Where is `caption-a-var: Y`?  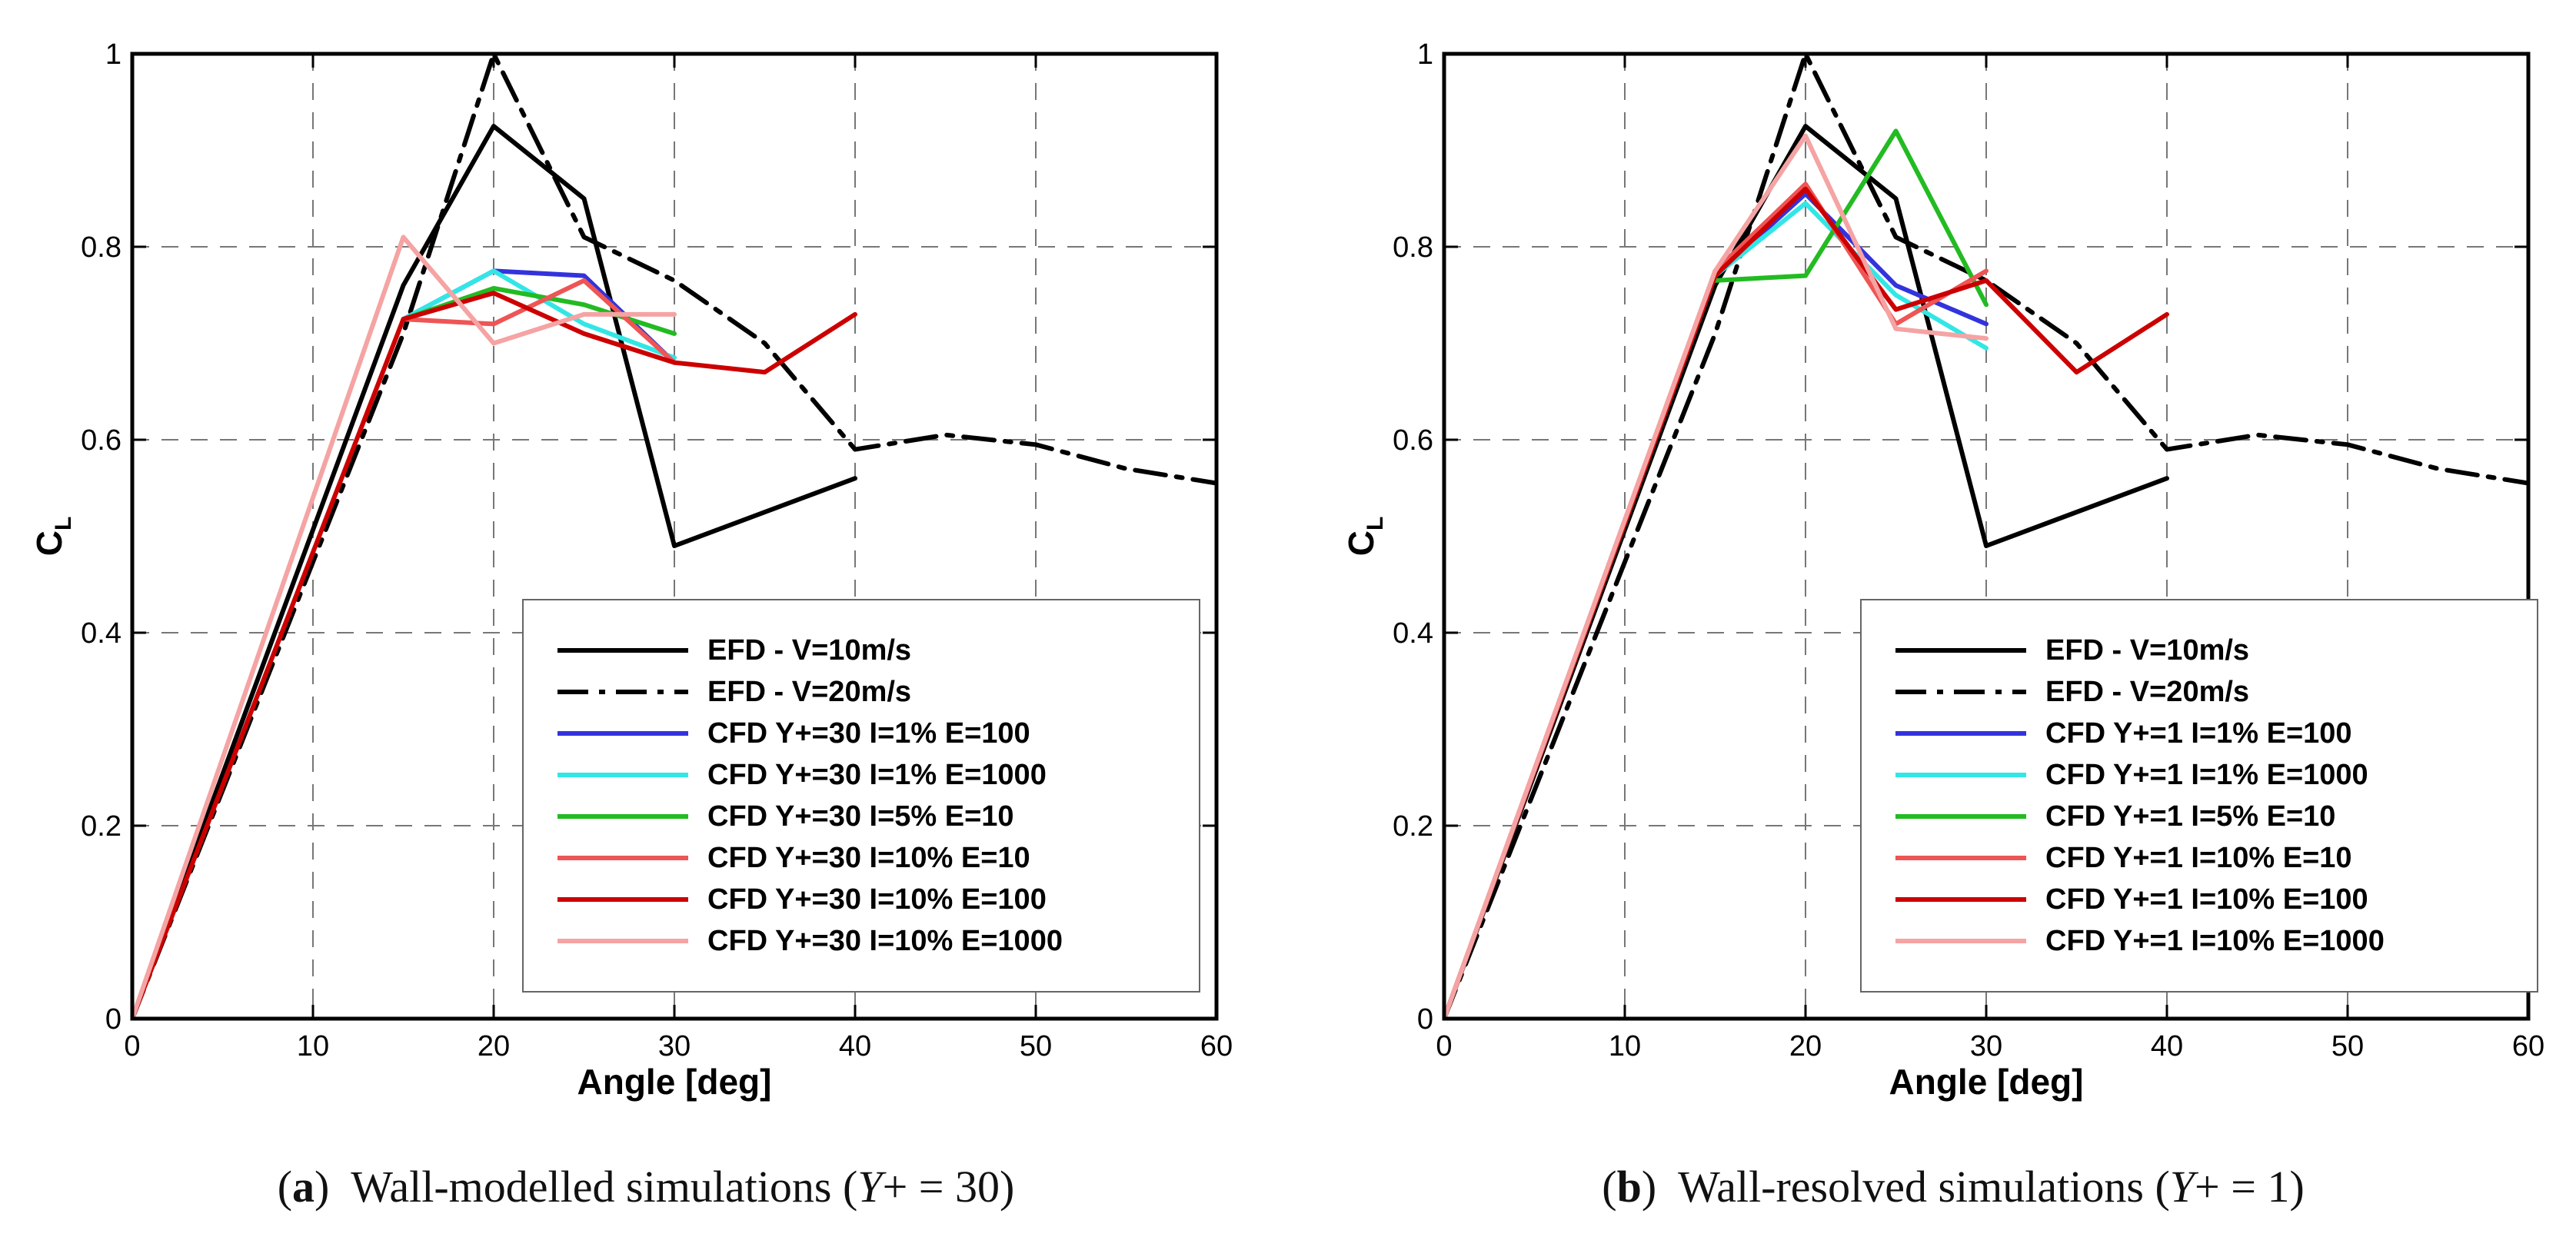
caption-a-var: Y is located at coordinates (870, 1187).